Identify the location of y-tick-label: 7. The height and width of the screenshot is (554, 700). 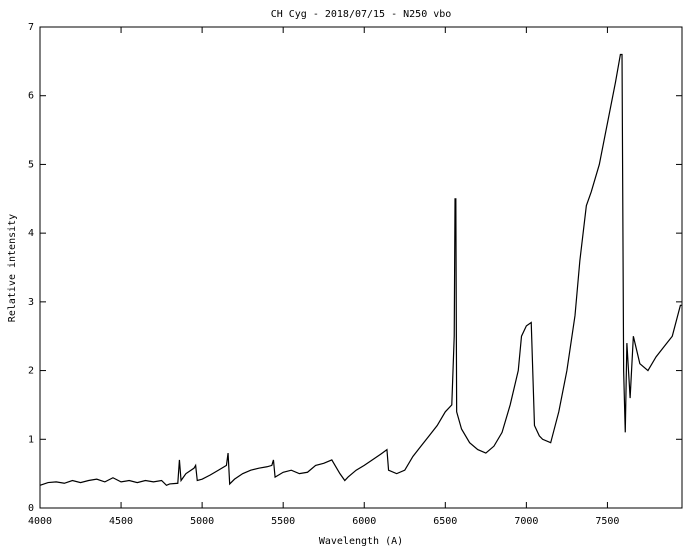
(31, 27).